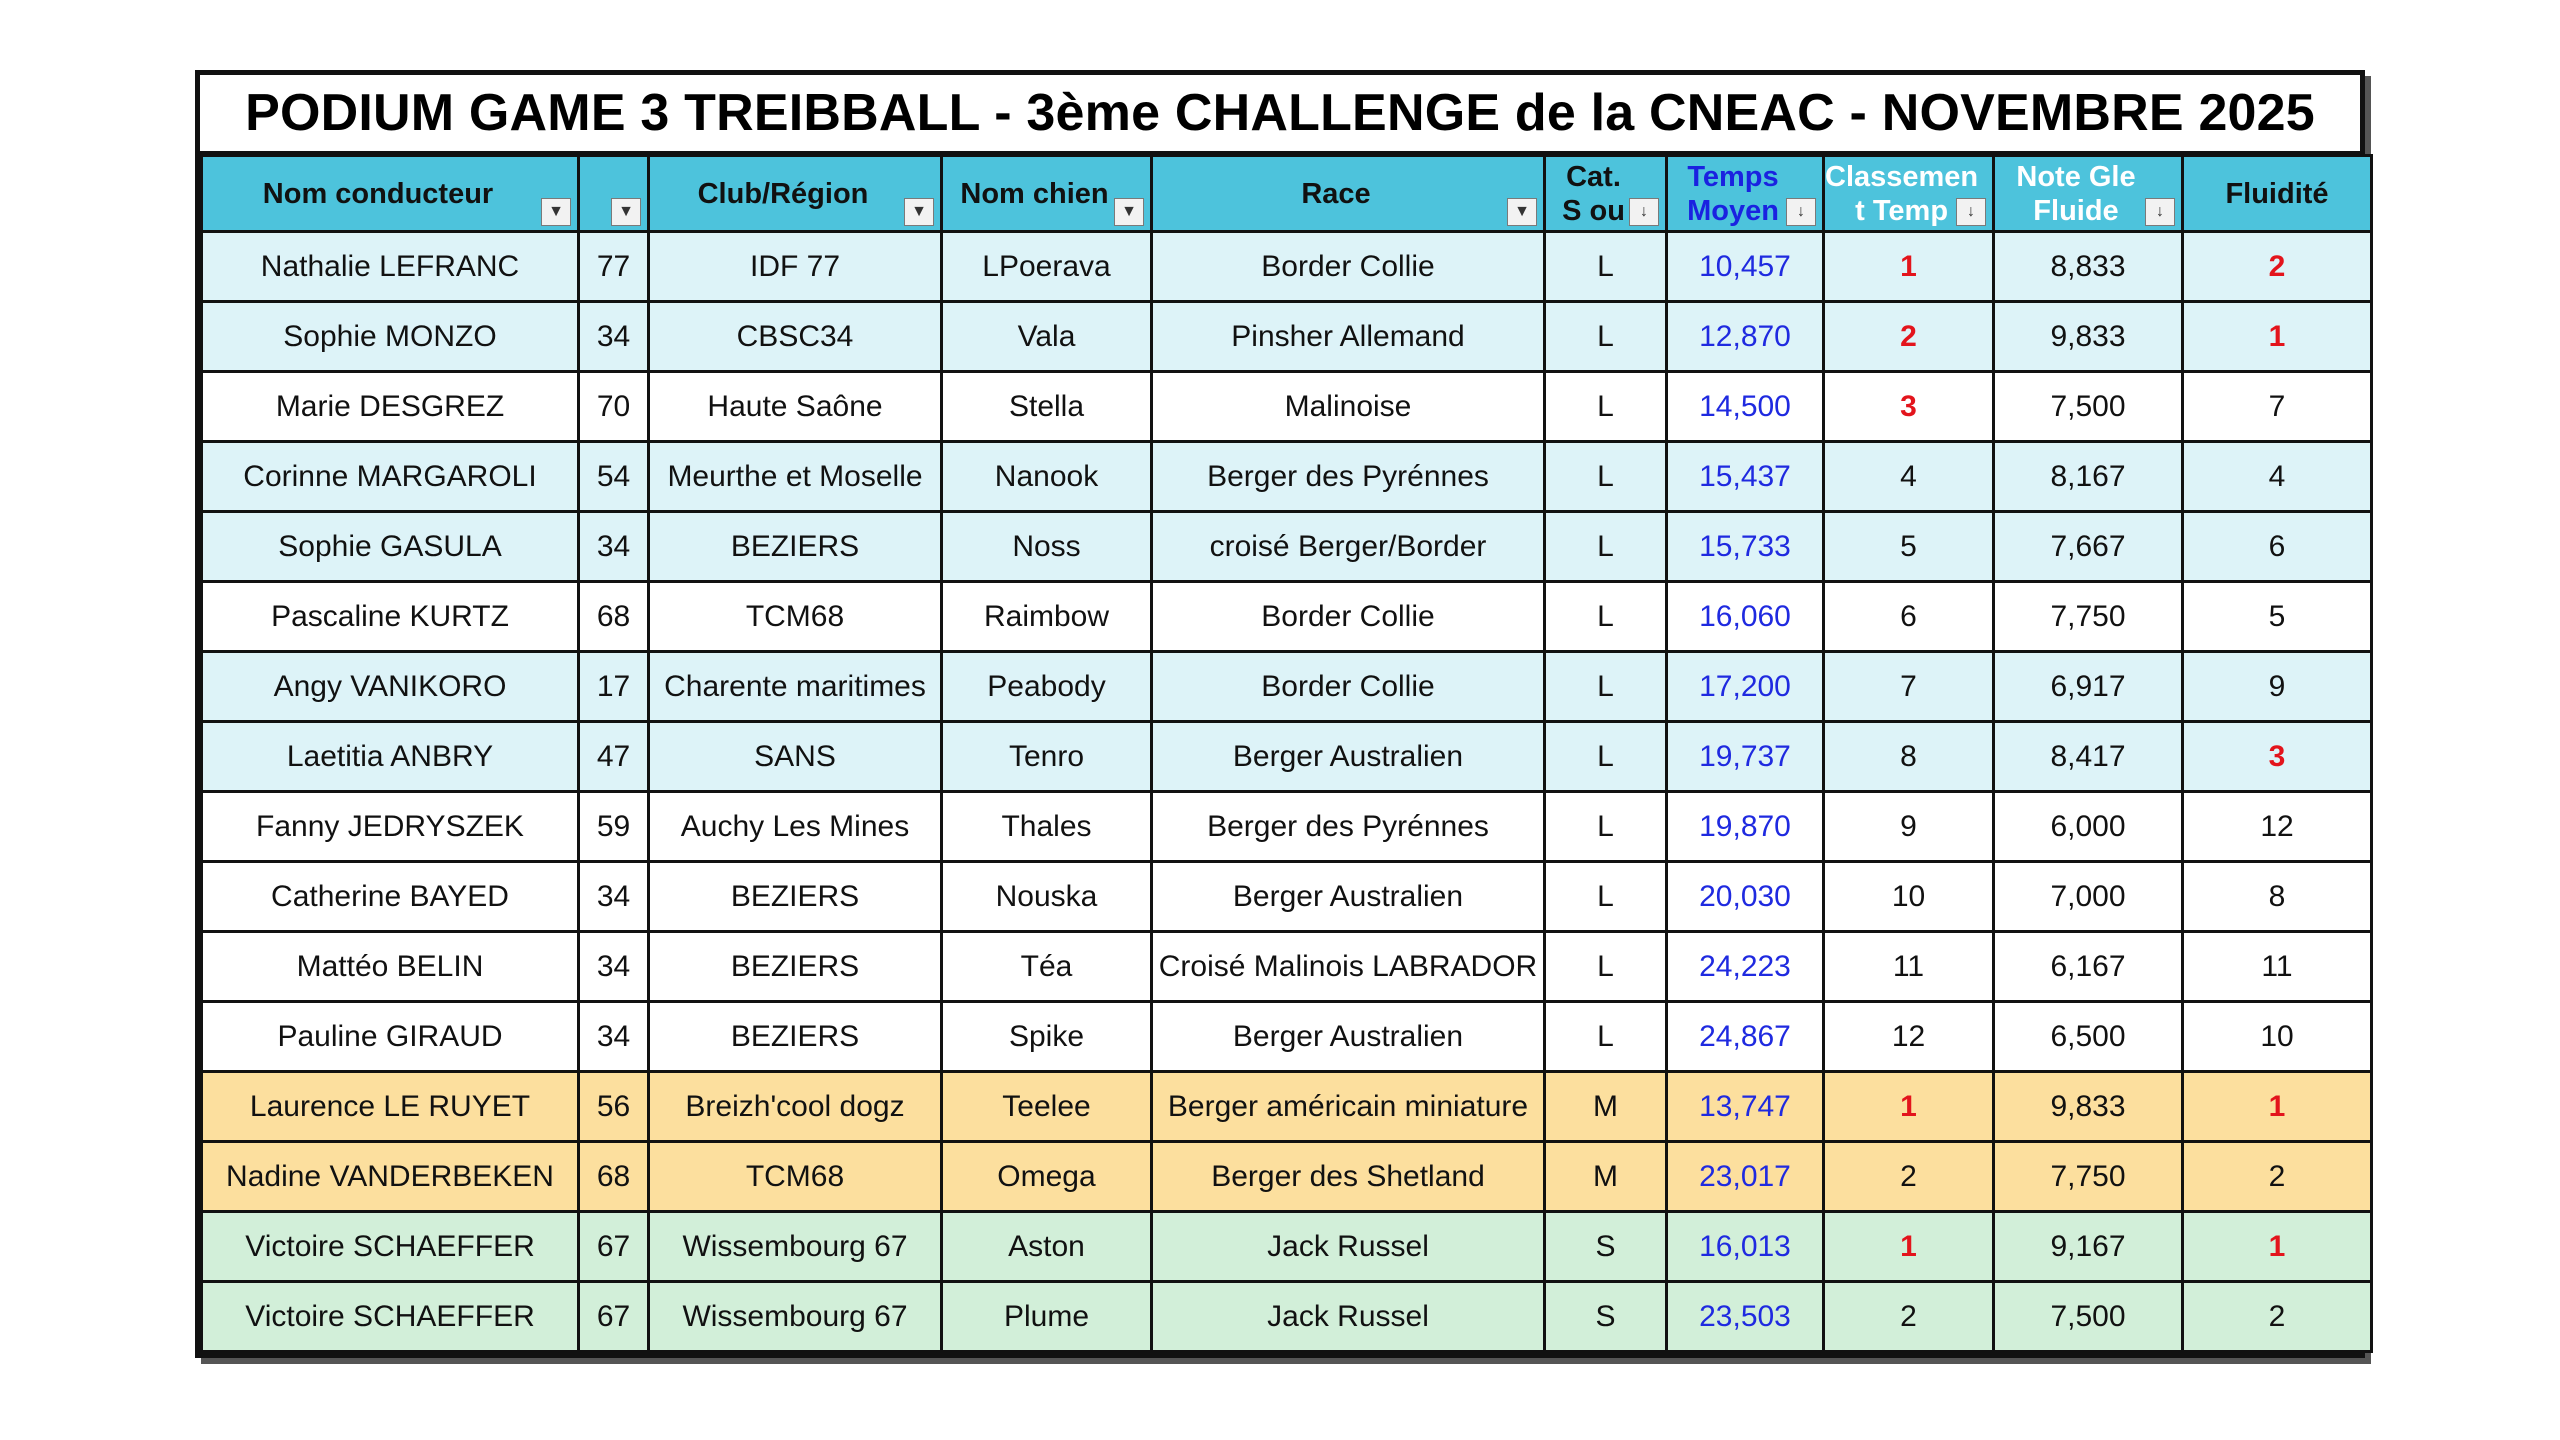 The height and width of the screenshot is (1440, 2560). Describe the element at coordinates (390, 1036) in the screenshot. I see `cell-nom: Pauline GIRAUD` at that location.